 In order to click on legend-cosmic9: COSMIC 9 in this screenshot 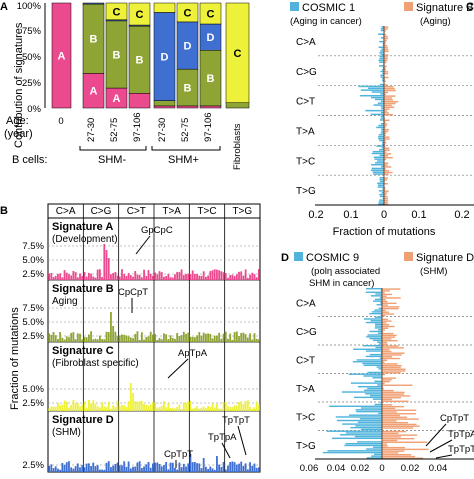, I will do `click(332, 258)`.